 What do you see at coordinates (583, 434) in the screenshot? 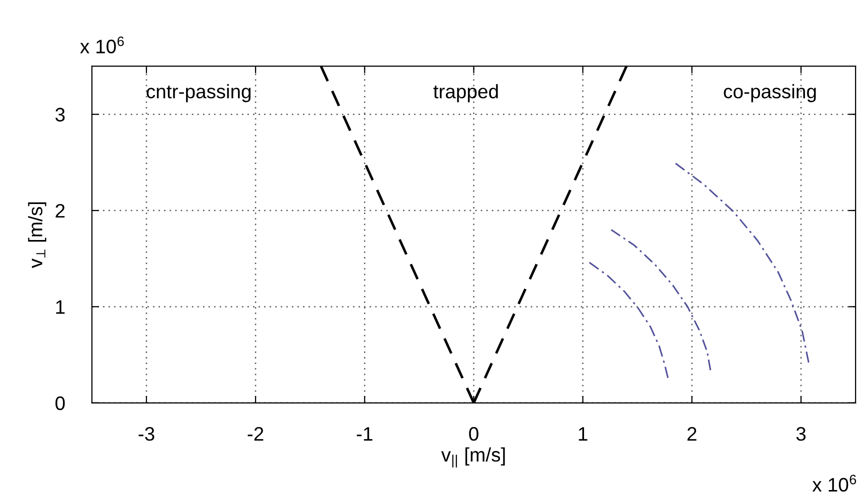
I see `x-tick-label: 1` at bounding box center [583, 434].